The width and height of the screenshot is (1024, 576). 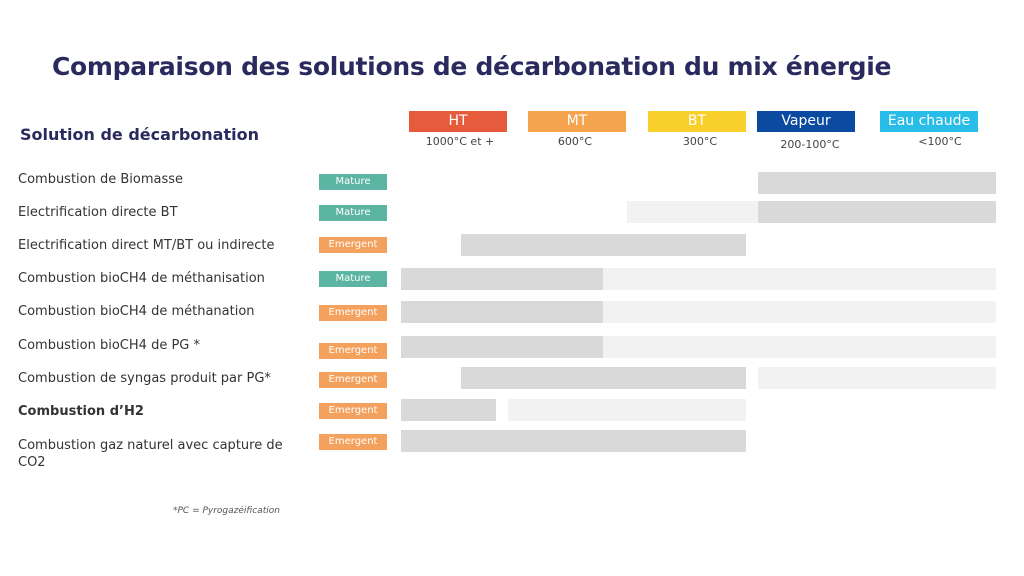 I want to click on row-label: Combustion d’H2, so click(x=81, y=411).